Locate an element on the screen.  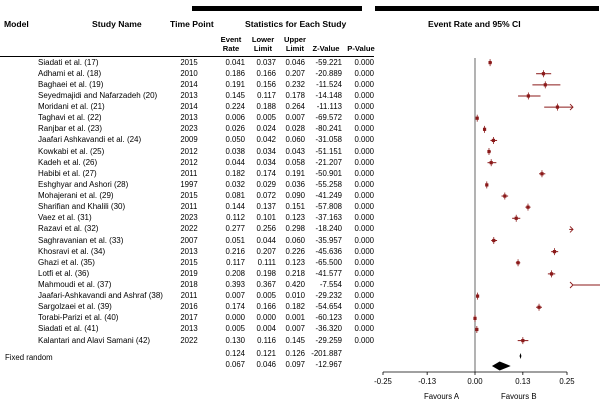
time-point: 2013 is located at coordinates (189, 251).